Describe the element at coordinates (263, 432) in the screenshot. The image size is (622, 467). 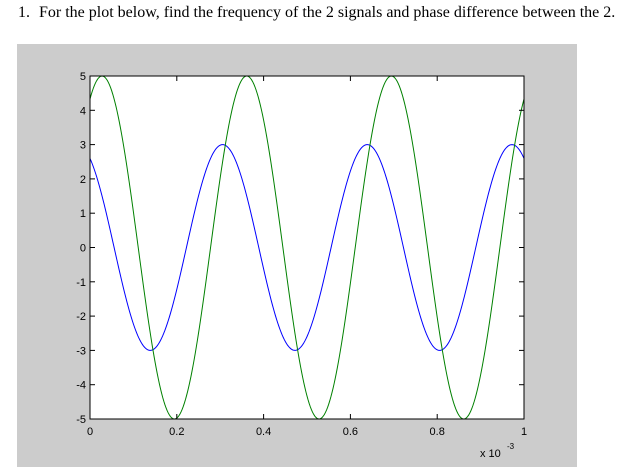
I see `x-tick-label: 0.4` at that location.